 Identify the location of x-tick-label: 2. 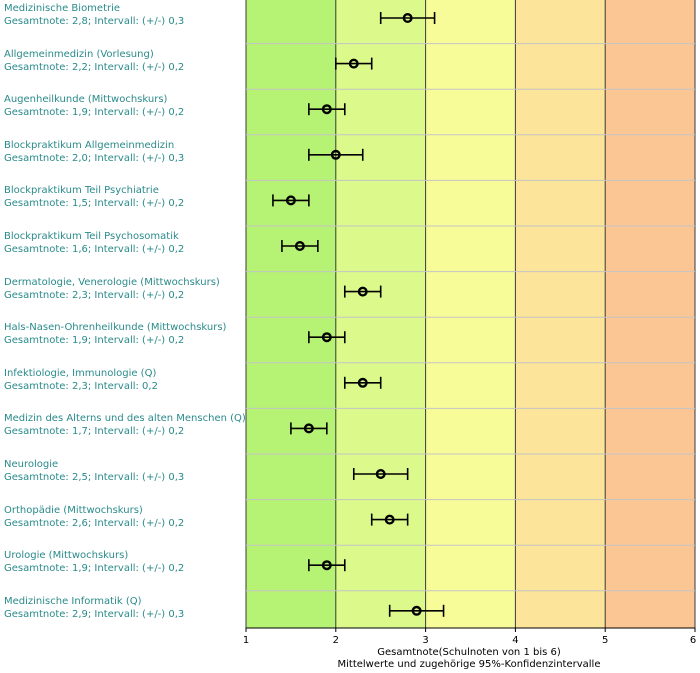
(336, 640).